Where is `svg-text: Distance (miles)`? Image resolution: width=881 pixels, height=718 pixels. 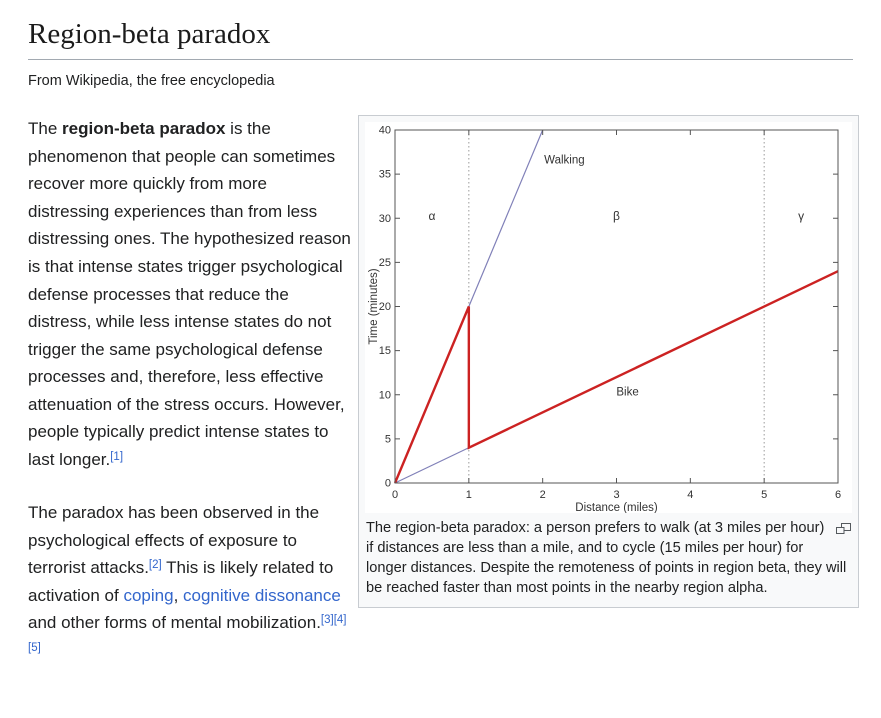
svg-text: Distance (miles) is located at coordinates (616, 507).